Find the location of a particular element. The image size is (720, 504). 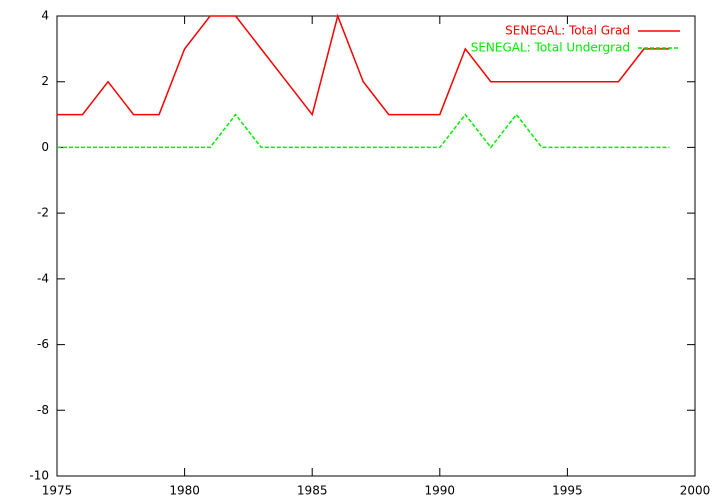

y-tick-label: -2 is located at coordinates (43, 213).